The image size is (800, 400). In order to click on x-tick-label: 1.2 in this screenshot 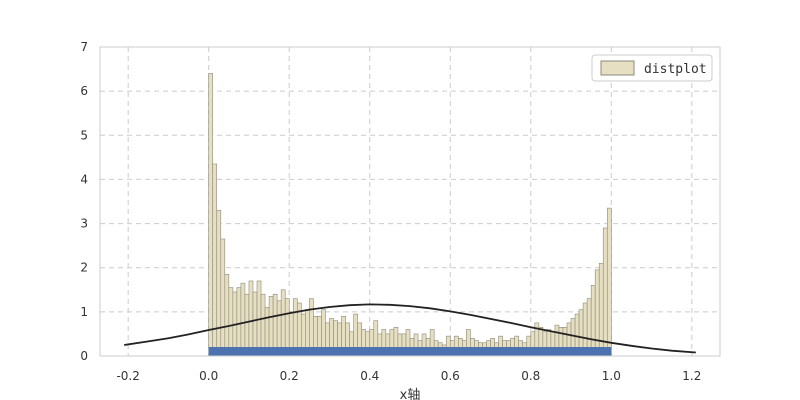, I will do `click(691, 376)`.